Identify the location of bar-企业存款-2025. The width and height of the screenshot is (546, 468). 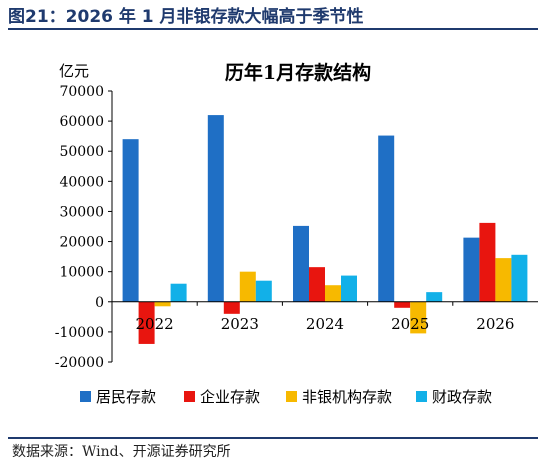
(402, 304).